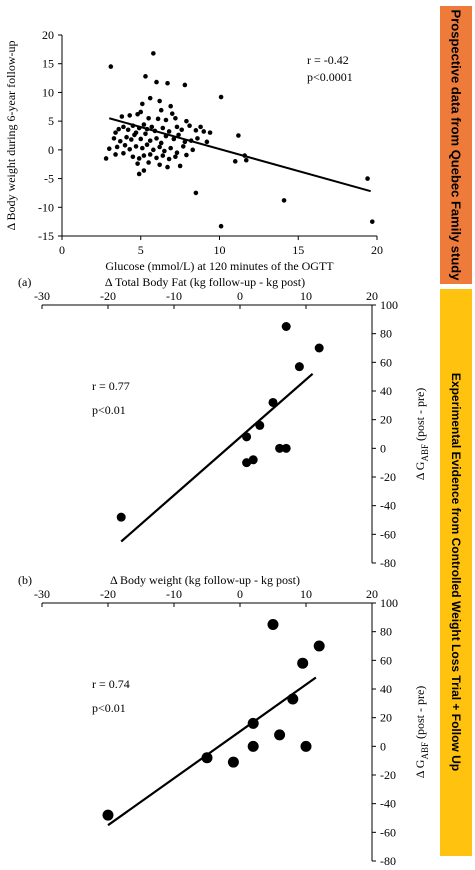 This screenshot has width=475, height=870. I want to click on y-axis-label-tail: (post - pre), so click(420, 416).